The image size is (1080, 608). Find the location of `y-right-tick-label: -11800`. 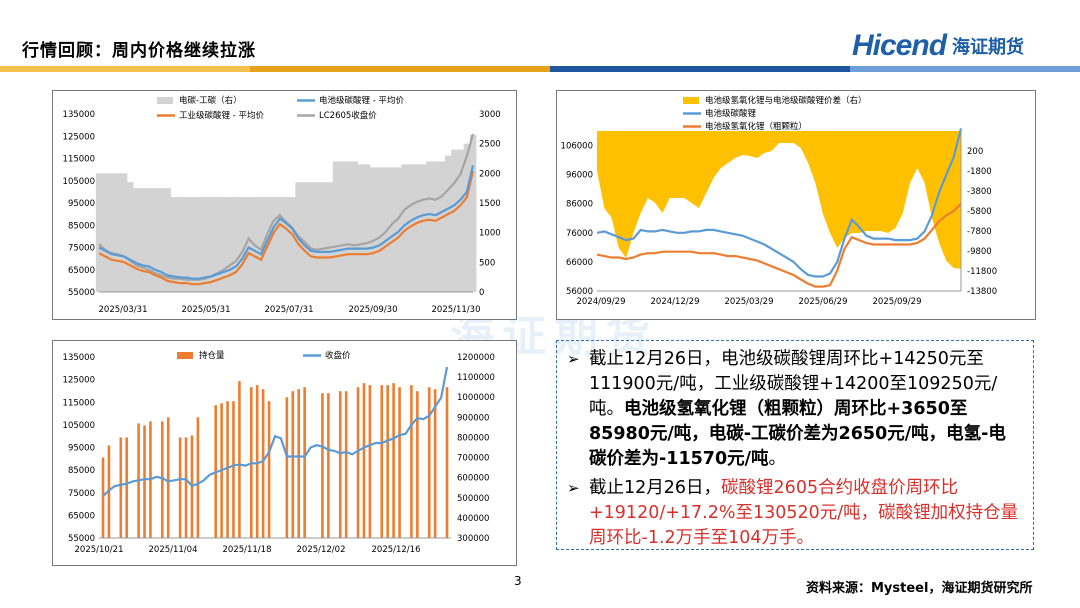

y-right-tick-label: -11800 is located at coordinates (982, 272).